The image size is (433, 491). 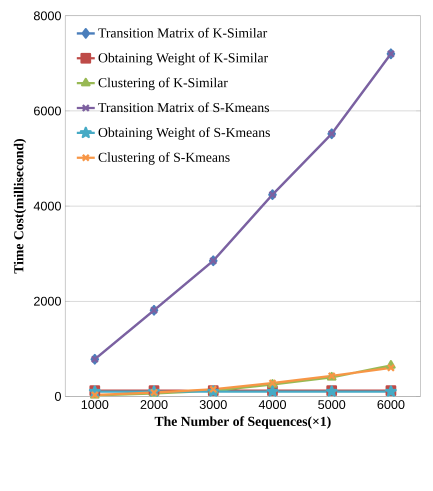 I want to click on x-tick-label: 3000, so click(x=213, y=405).